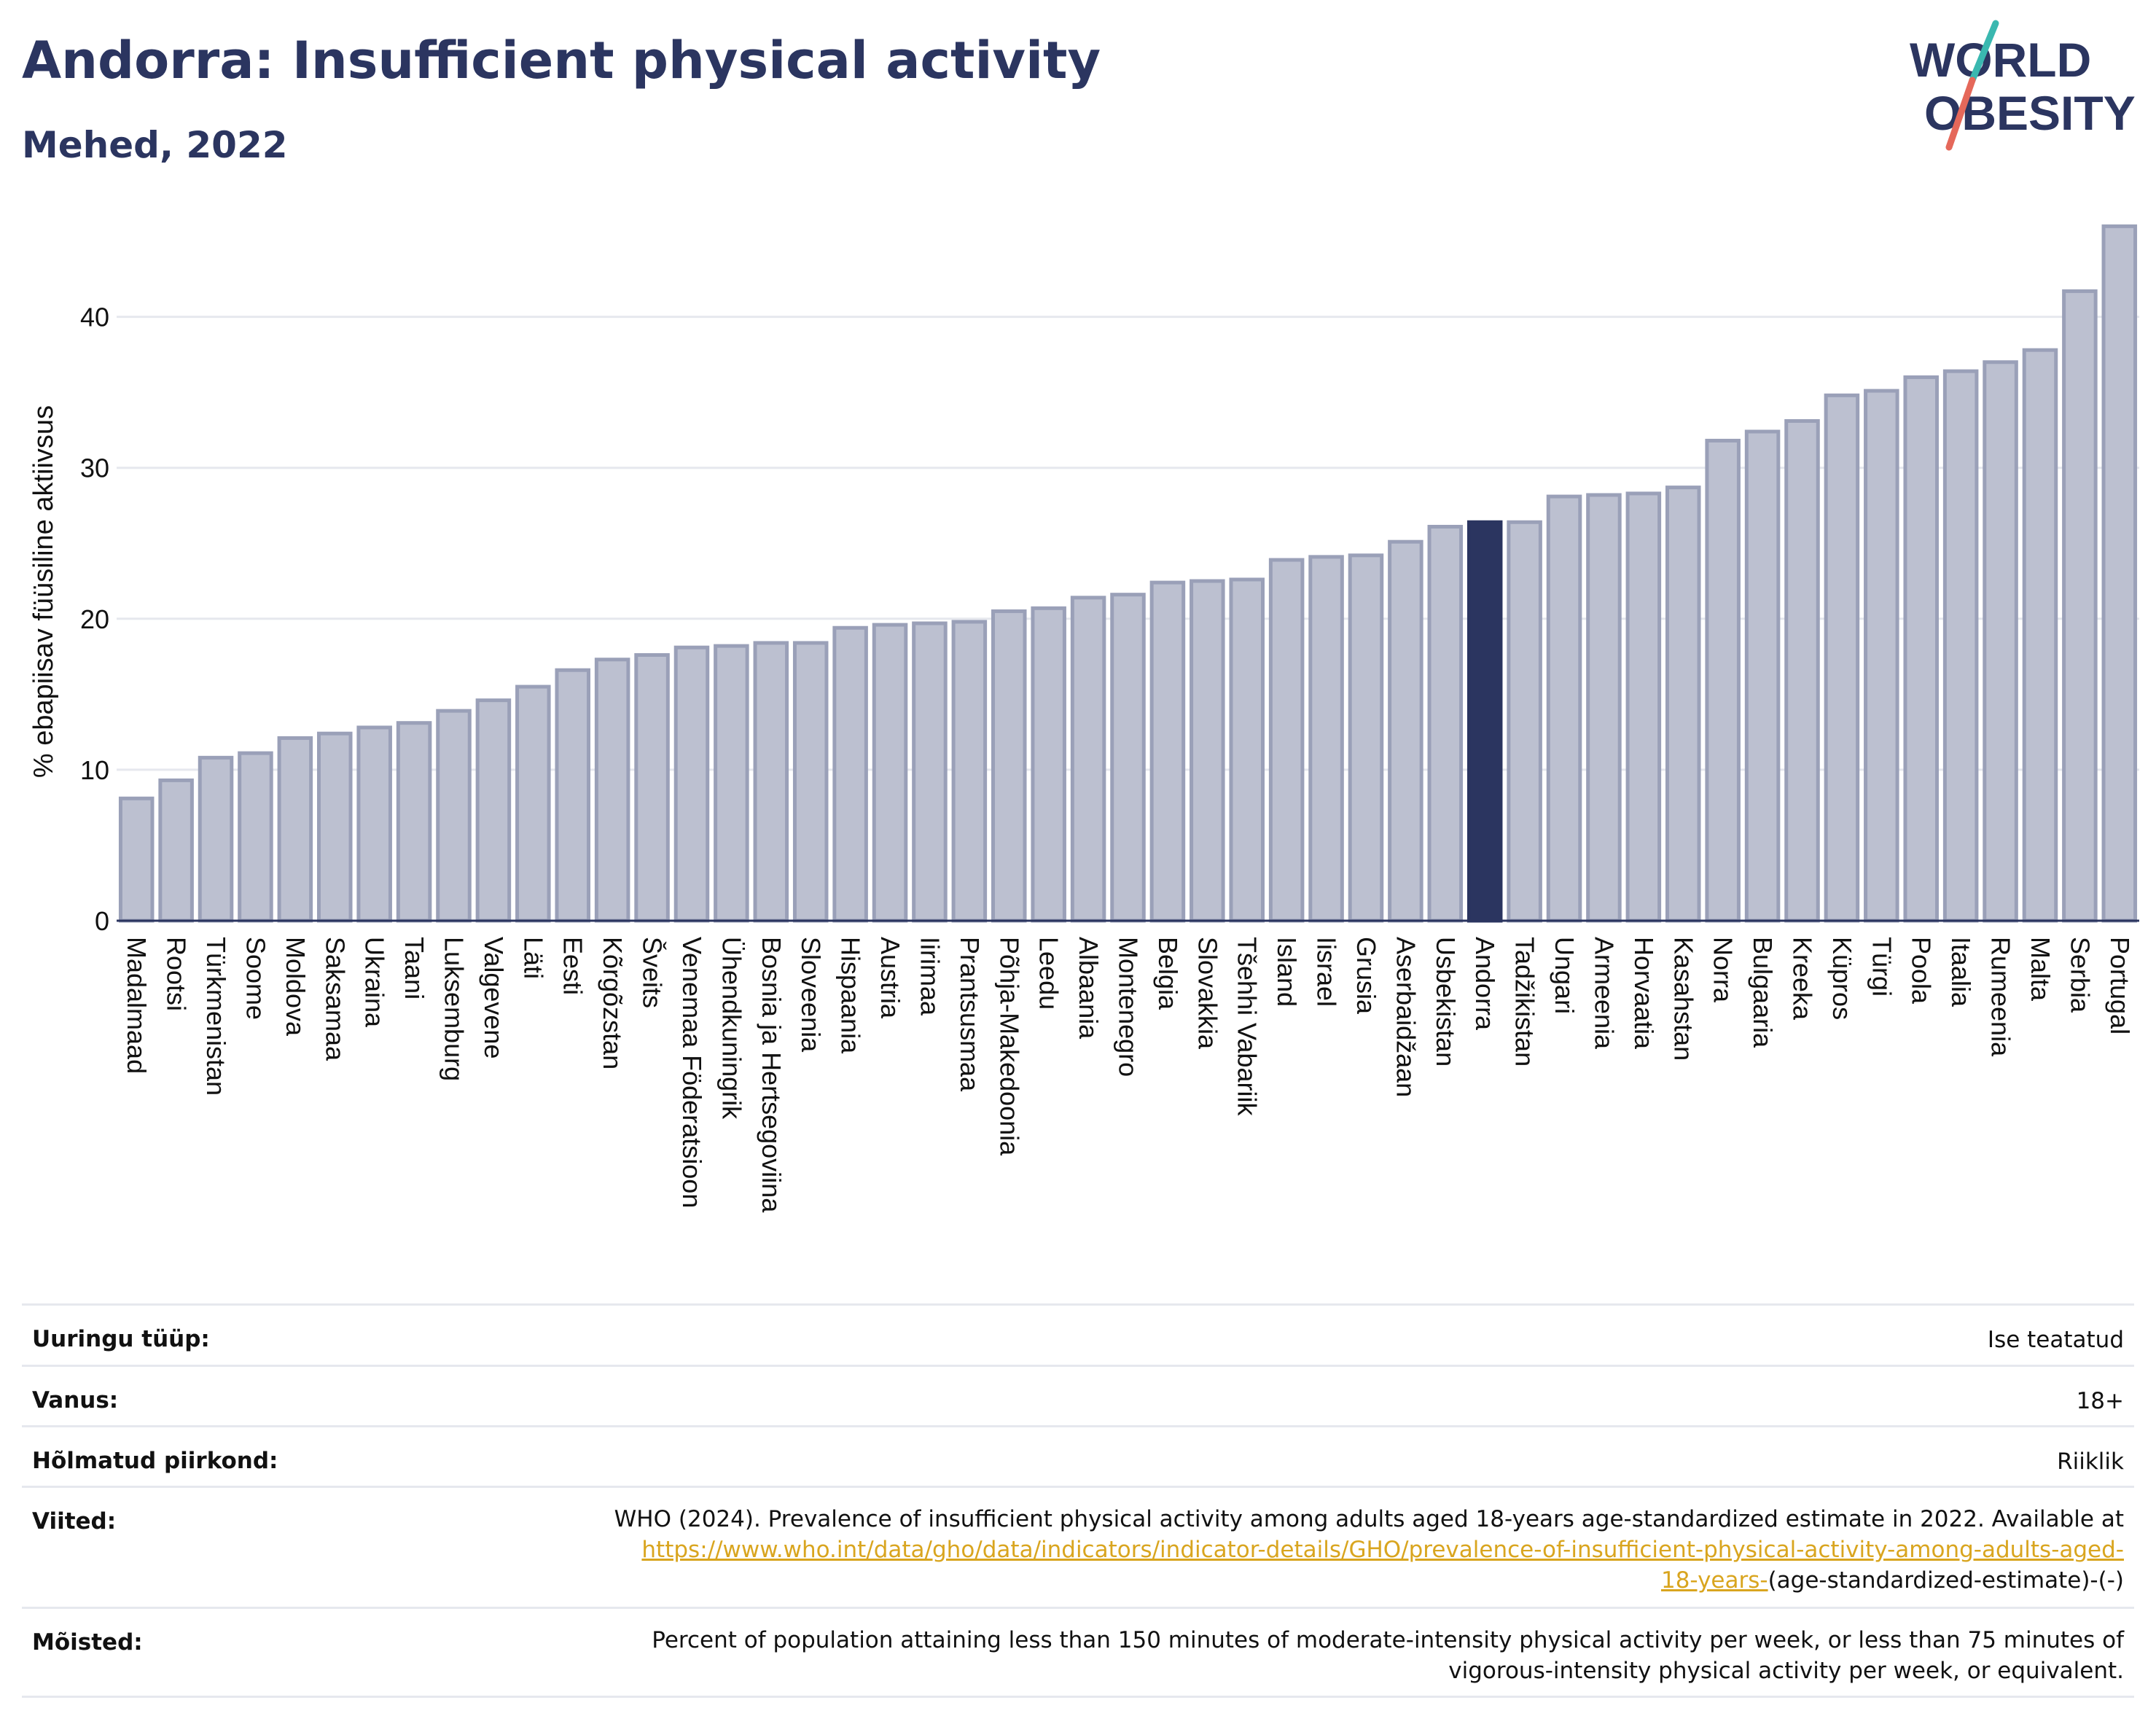 This screenshot has width=2156, height=1735. What do you see at coordinates (1078, 1395) in the screenshot?
I see `meta-row-age: Vanus: 18+` at bounding box center [1078, 1395].